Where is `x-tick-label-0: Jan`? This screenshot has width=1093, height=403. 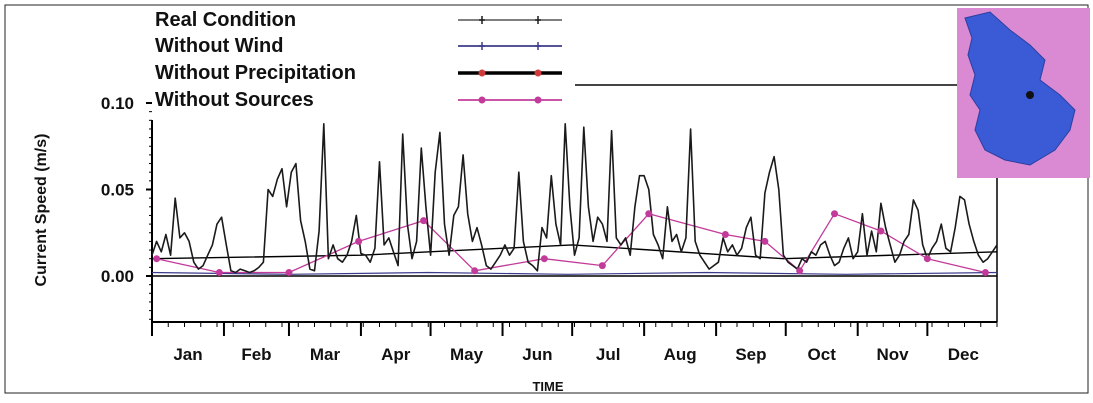
x-tick-label-0: Jan is located at coordinates (187, 354).